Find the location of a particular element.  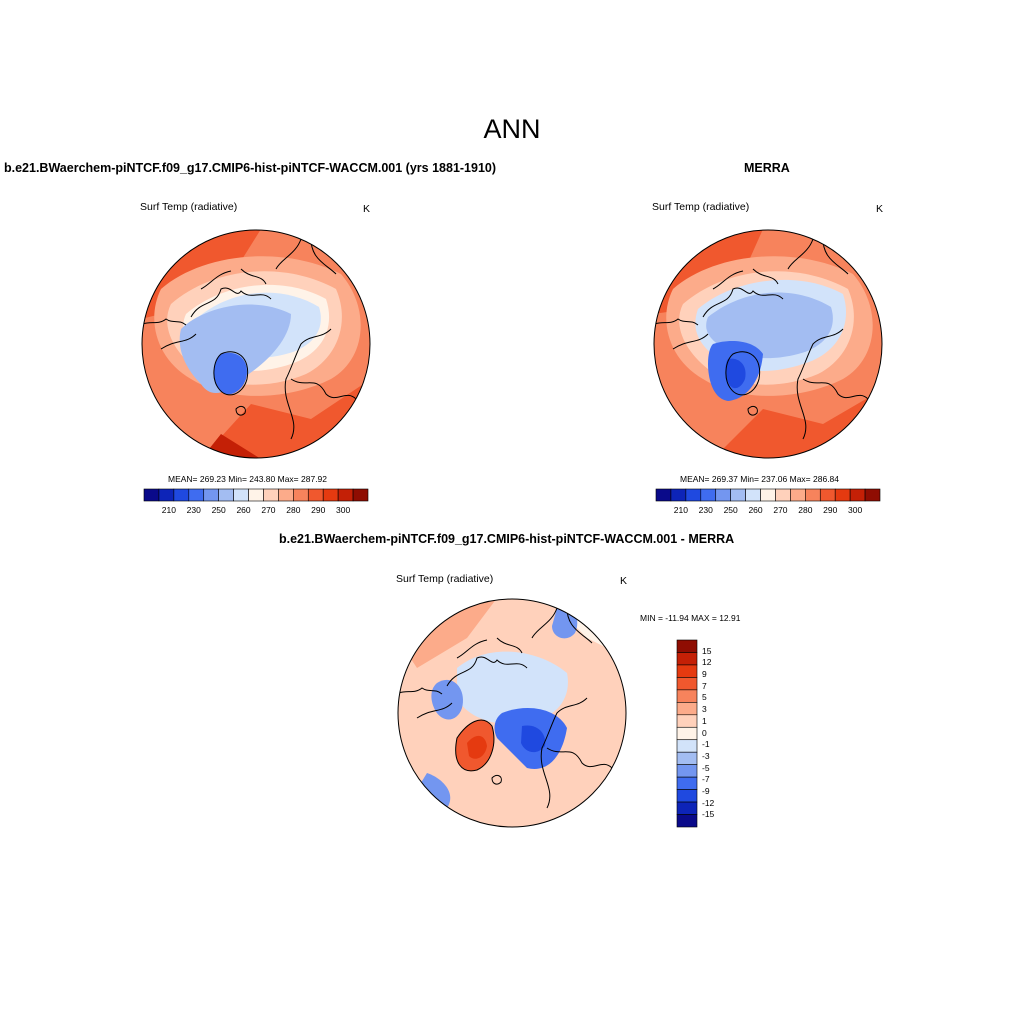

diff-colorbar-tick-label: -1 is located at coordinates (706, 744).